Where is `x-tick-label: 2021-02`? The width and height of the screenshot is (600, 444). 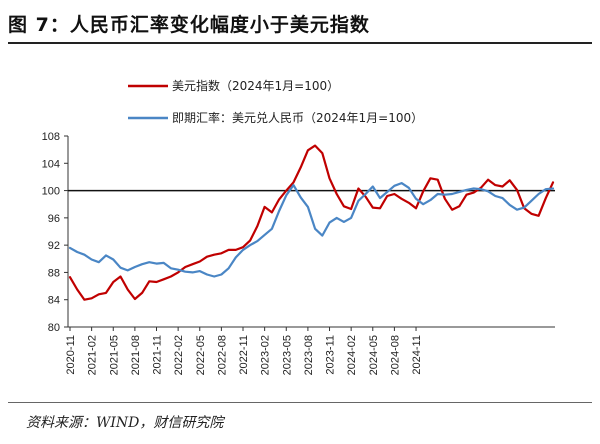
x-tick-label: 2021-02 is located at coordinates (93, 355).